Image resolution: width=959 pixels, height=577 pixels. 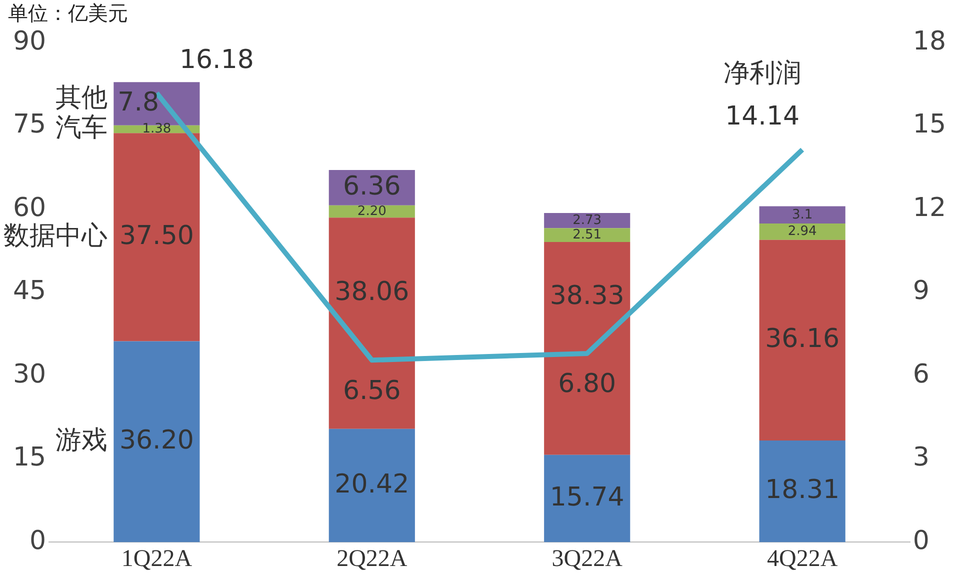 I want to click on y2-tick-label: 15, so click(x=929, y=125).